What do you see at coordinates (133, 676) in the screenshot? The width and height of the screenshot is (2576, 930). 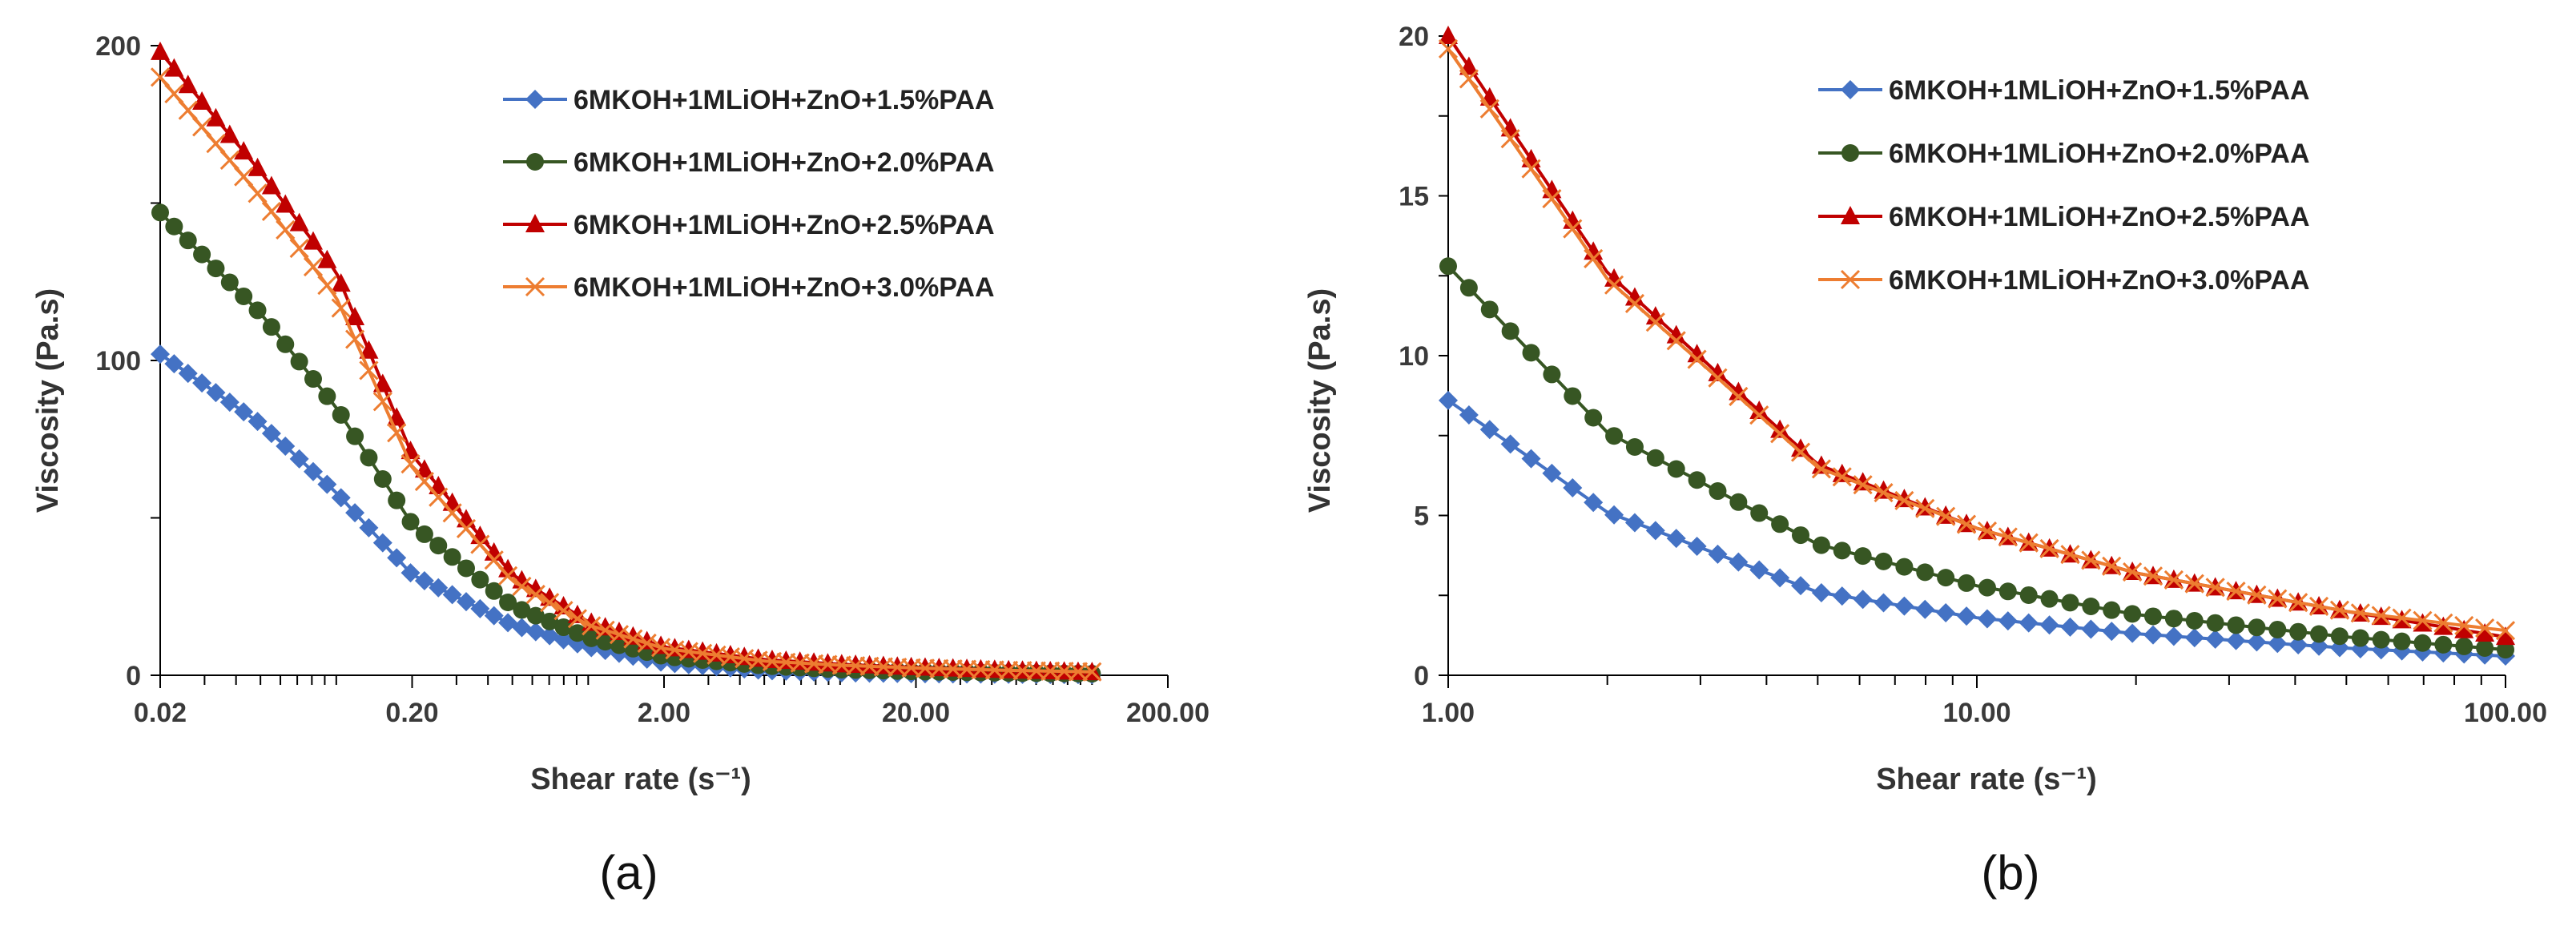 I see `chart-a-y-tick-label: 0` at bounding box center [133, 676].